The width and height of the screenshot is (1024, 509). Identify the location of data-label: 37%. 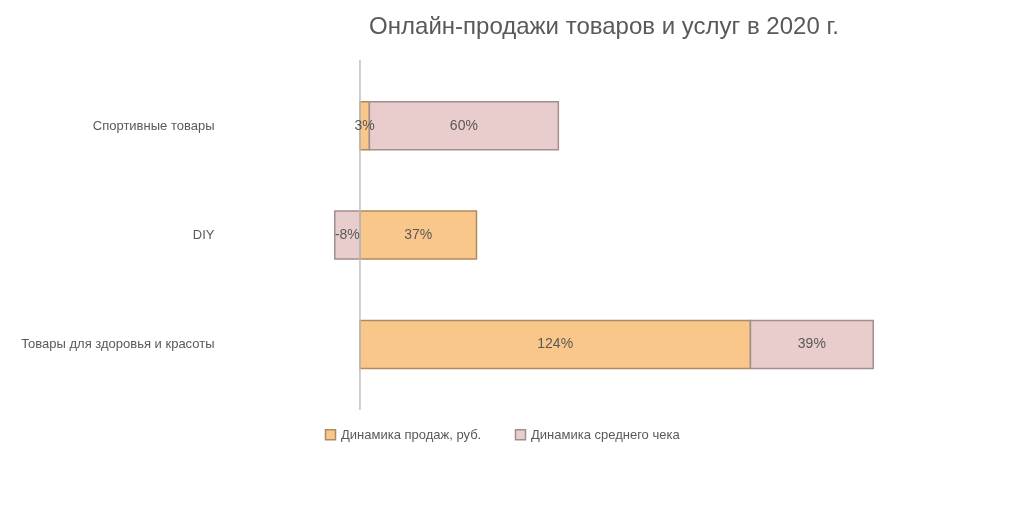
(418, 234).